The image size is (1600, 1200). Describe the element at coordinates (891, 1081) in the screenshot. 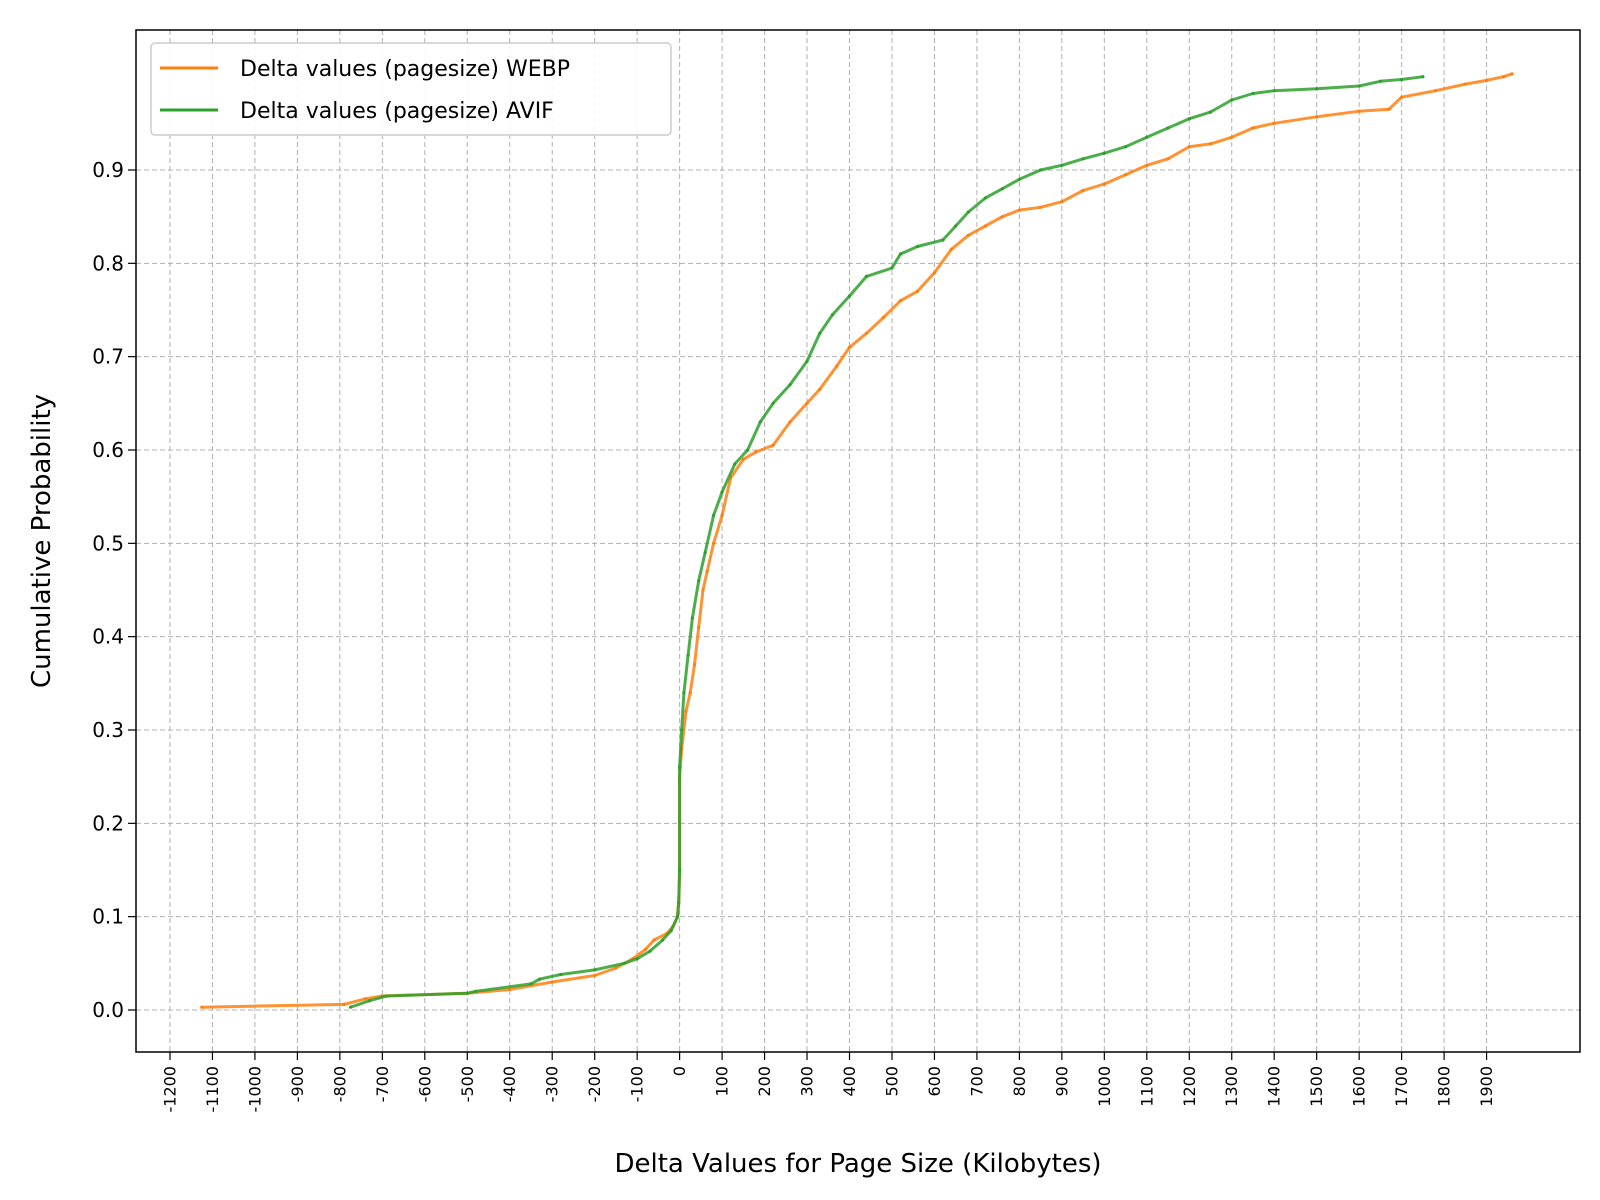

I see `x-tick-label: 500` at that location.